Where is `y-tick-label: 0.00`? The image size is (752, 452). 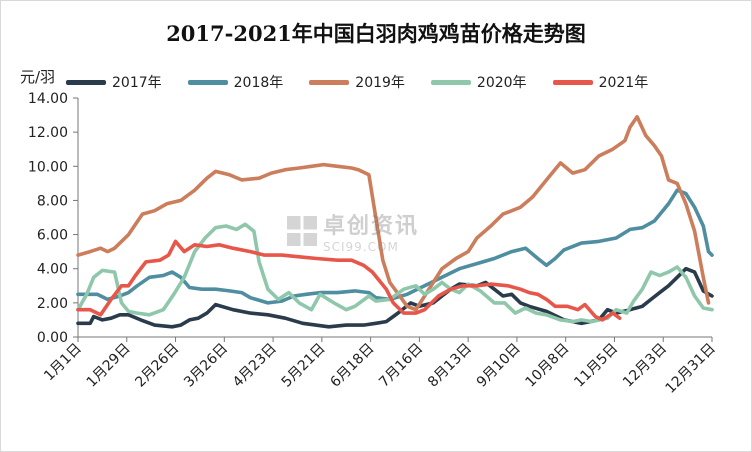 y-tick-label: 0.00 is located at coordinates (52, 338).